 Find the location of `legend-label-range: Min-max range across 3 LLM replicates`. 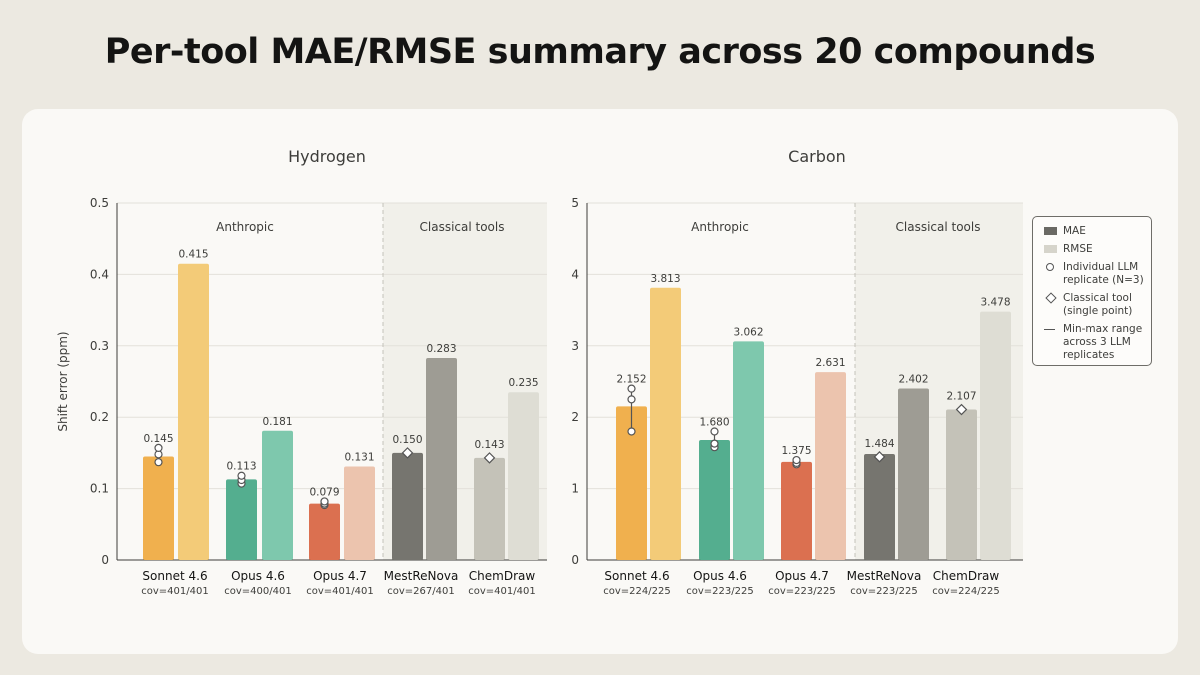

legend-label-range: Min-max range across 3 LLM replicates is located at coordinates (1103, 342).